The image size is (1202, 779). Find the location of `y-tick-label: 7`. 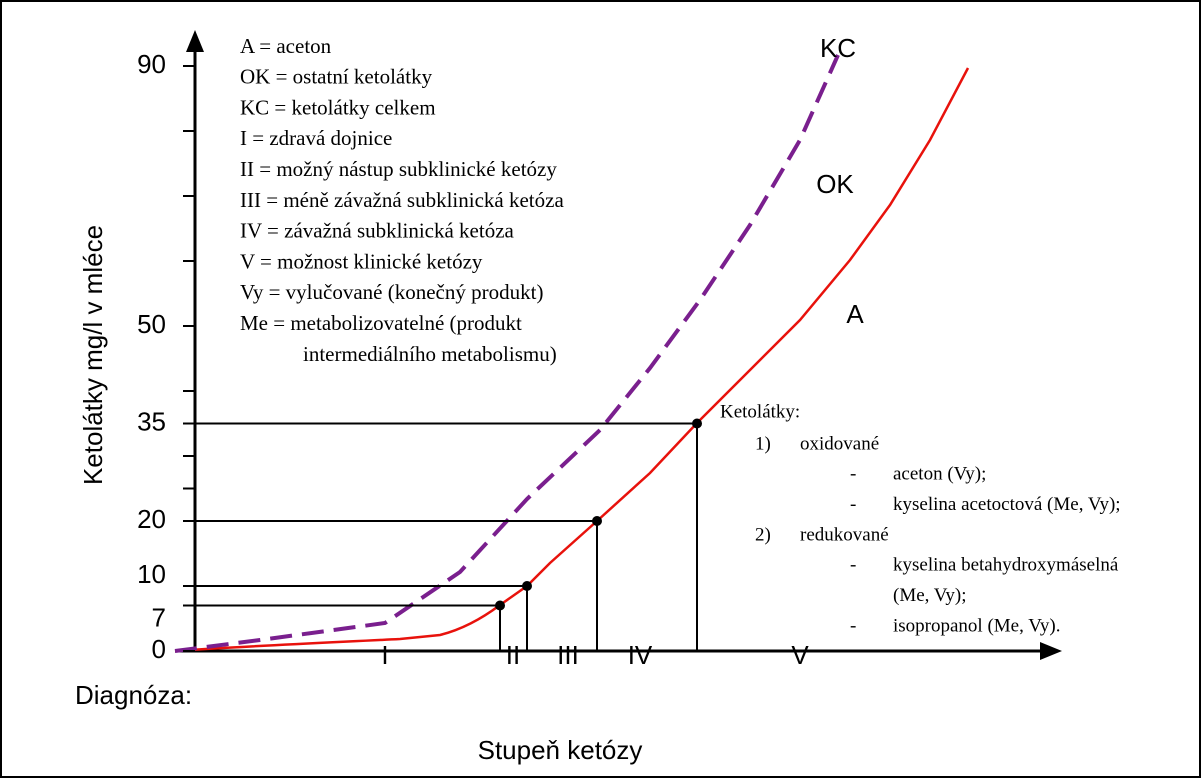

y-tick-label: 7 is located at coordinates (159, 617).